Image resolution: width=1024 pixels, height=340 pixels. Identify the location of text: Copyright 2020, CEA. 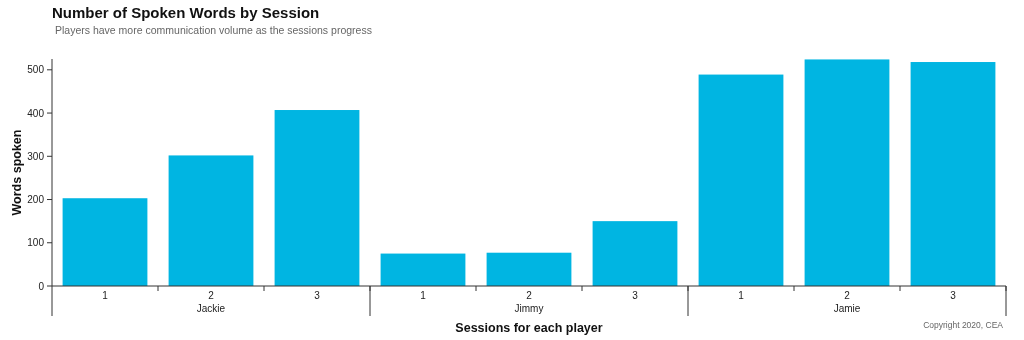
(963, 325).